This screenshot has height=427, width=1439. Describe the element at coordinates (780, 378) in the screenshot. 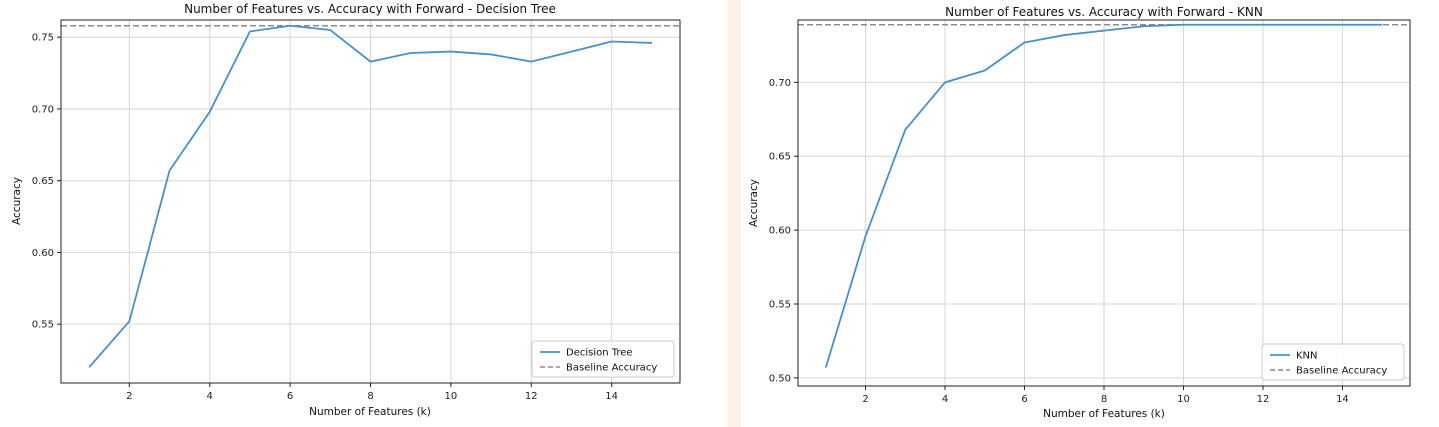

I see `y-tick-label: 0.50` at that location.